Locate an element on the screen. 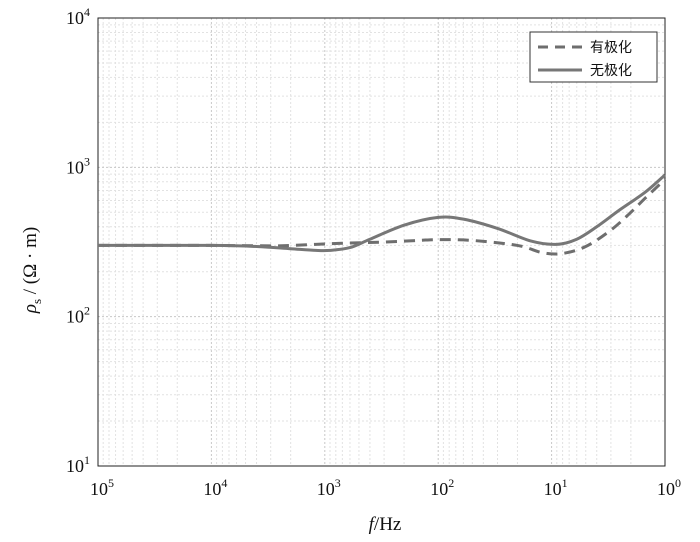 The height and width of the screenshot is (542, 700). x-tick-label: 10² is located at coordinates (442, 487).